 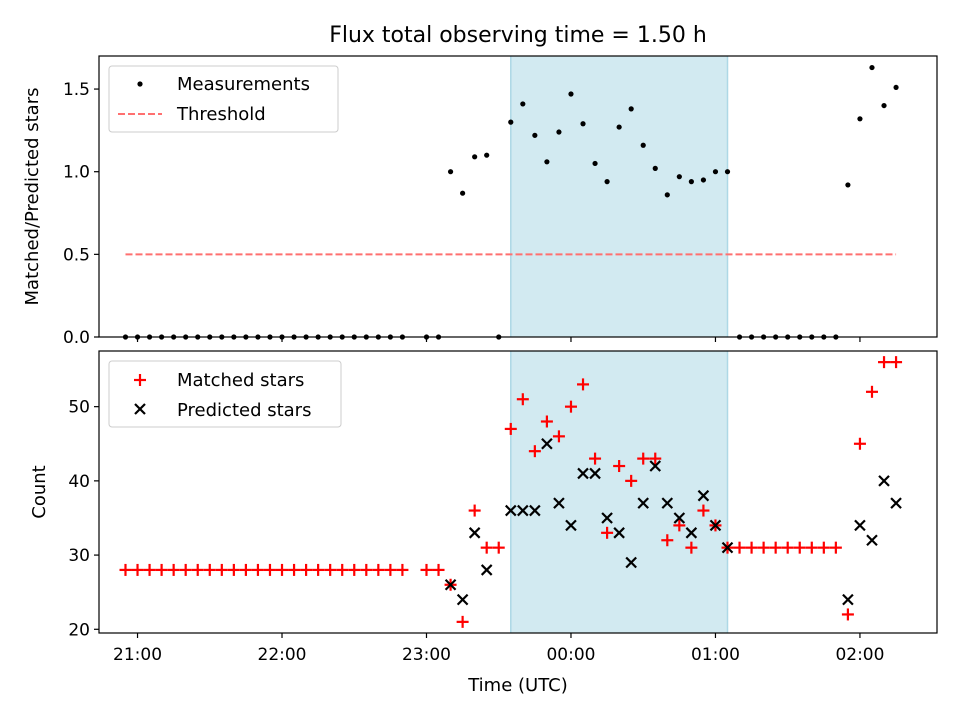 I want to click on x-tick-label: 01:00, so click(x=715, y=655).